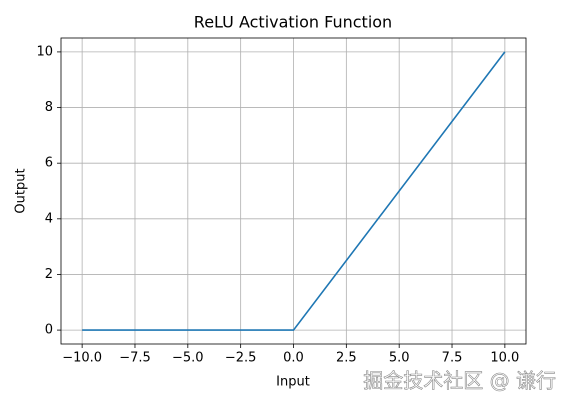 The height and width of the screenshot is (409, 571). What do you see at coordinates (293, 22) in the screenshot?
I see `chart-title: ReLU Activation Function` at bounding box center [293, 22].